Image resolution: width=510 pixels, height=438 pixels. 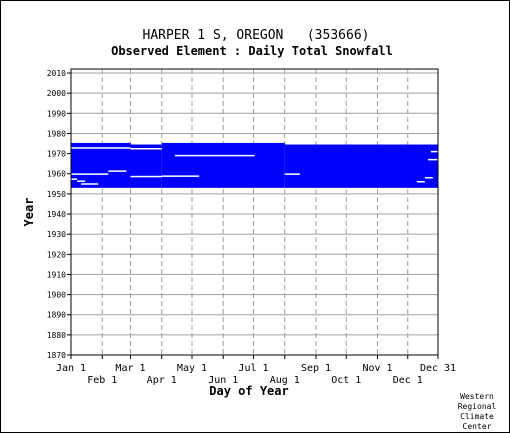 I want to click on y-tick-label: 1880, so click(x=56, y=335).